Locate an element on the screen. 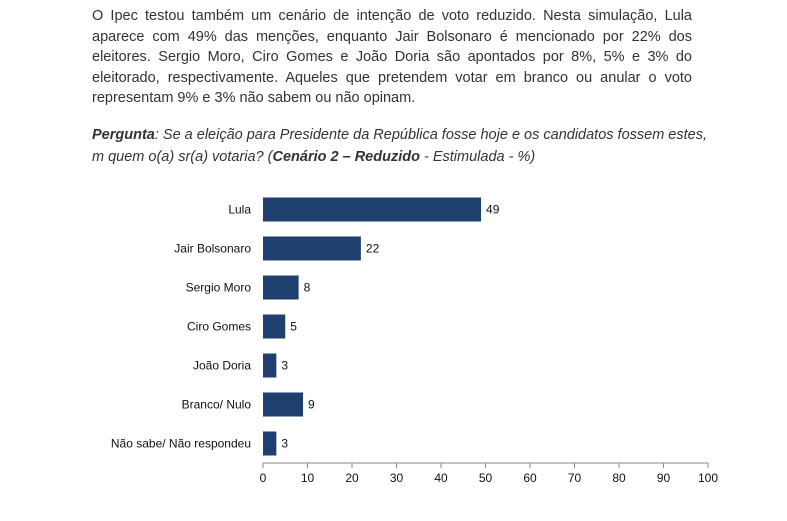  category-label-2: Sergio Moro is located at coordinates (219, 288).